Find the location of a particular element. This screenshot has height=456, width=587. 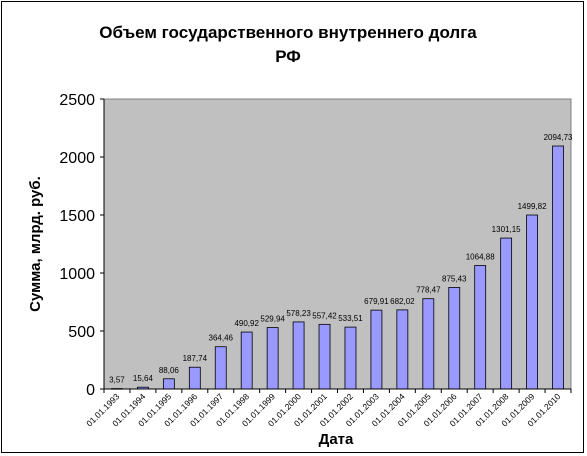

data-label: 3,57 is located at coordinates (117, 380).